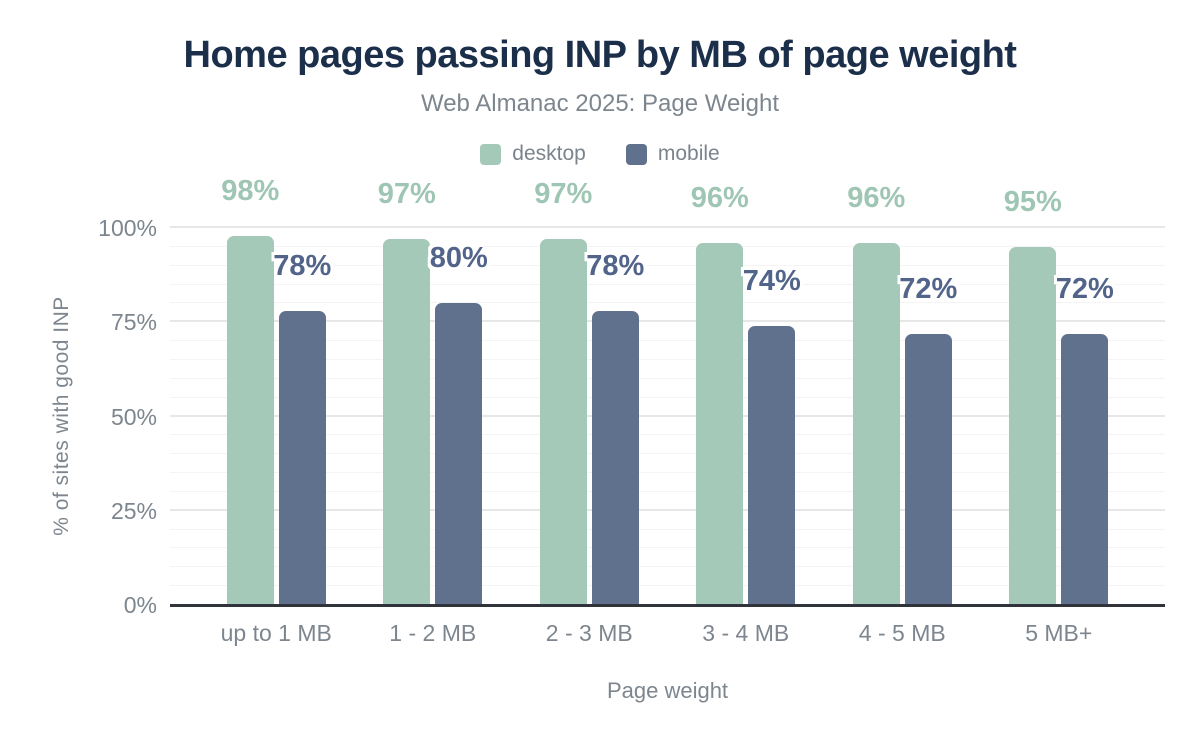  I want to click on bar-group-4: 96% 74%, so click(746, 393).